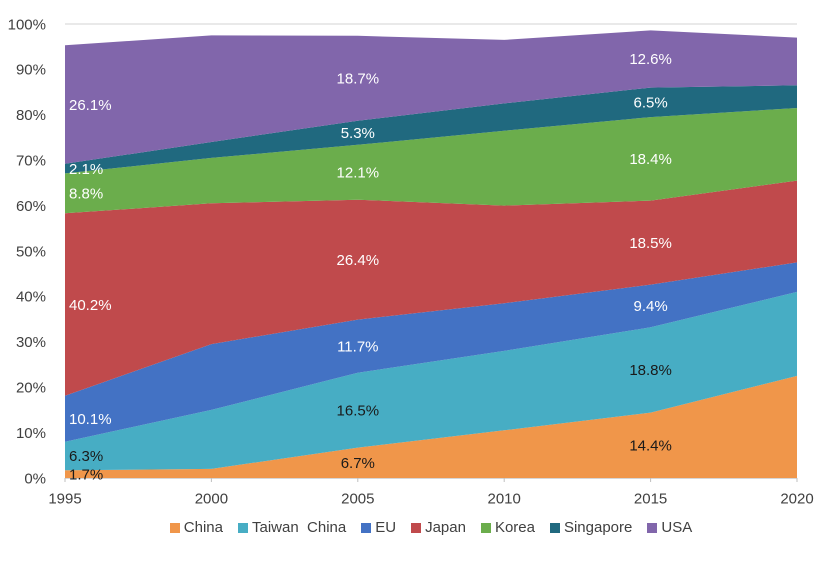 The height and width of the screenshot is (576, 830). I want to click on value-label-usa-1995: 26.1%, so click(90, 105).